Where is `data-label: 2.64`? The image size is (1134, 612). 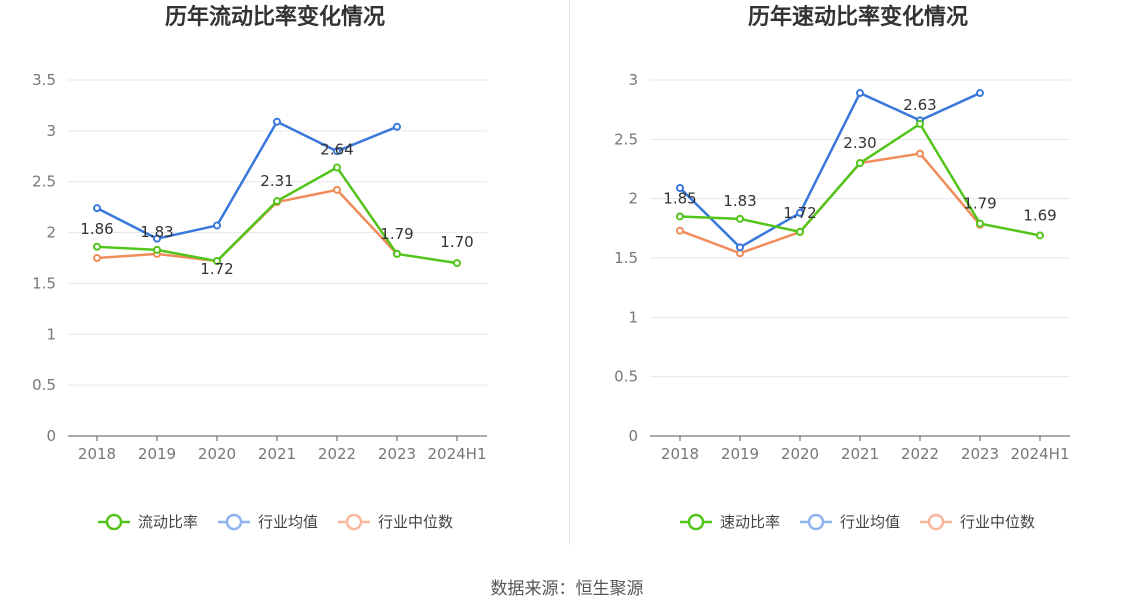 data-label: 2.64 is located at coordinates (336, 149).